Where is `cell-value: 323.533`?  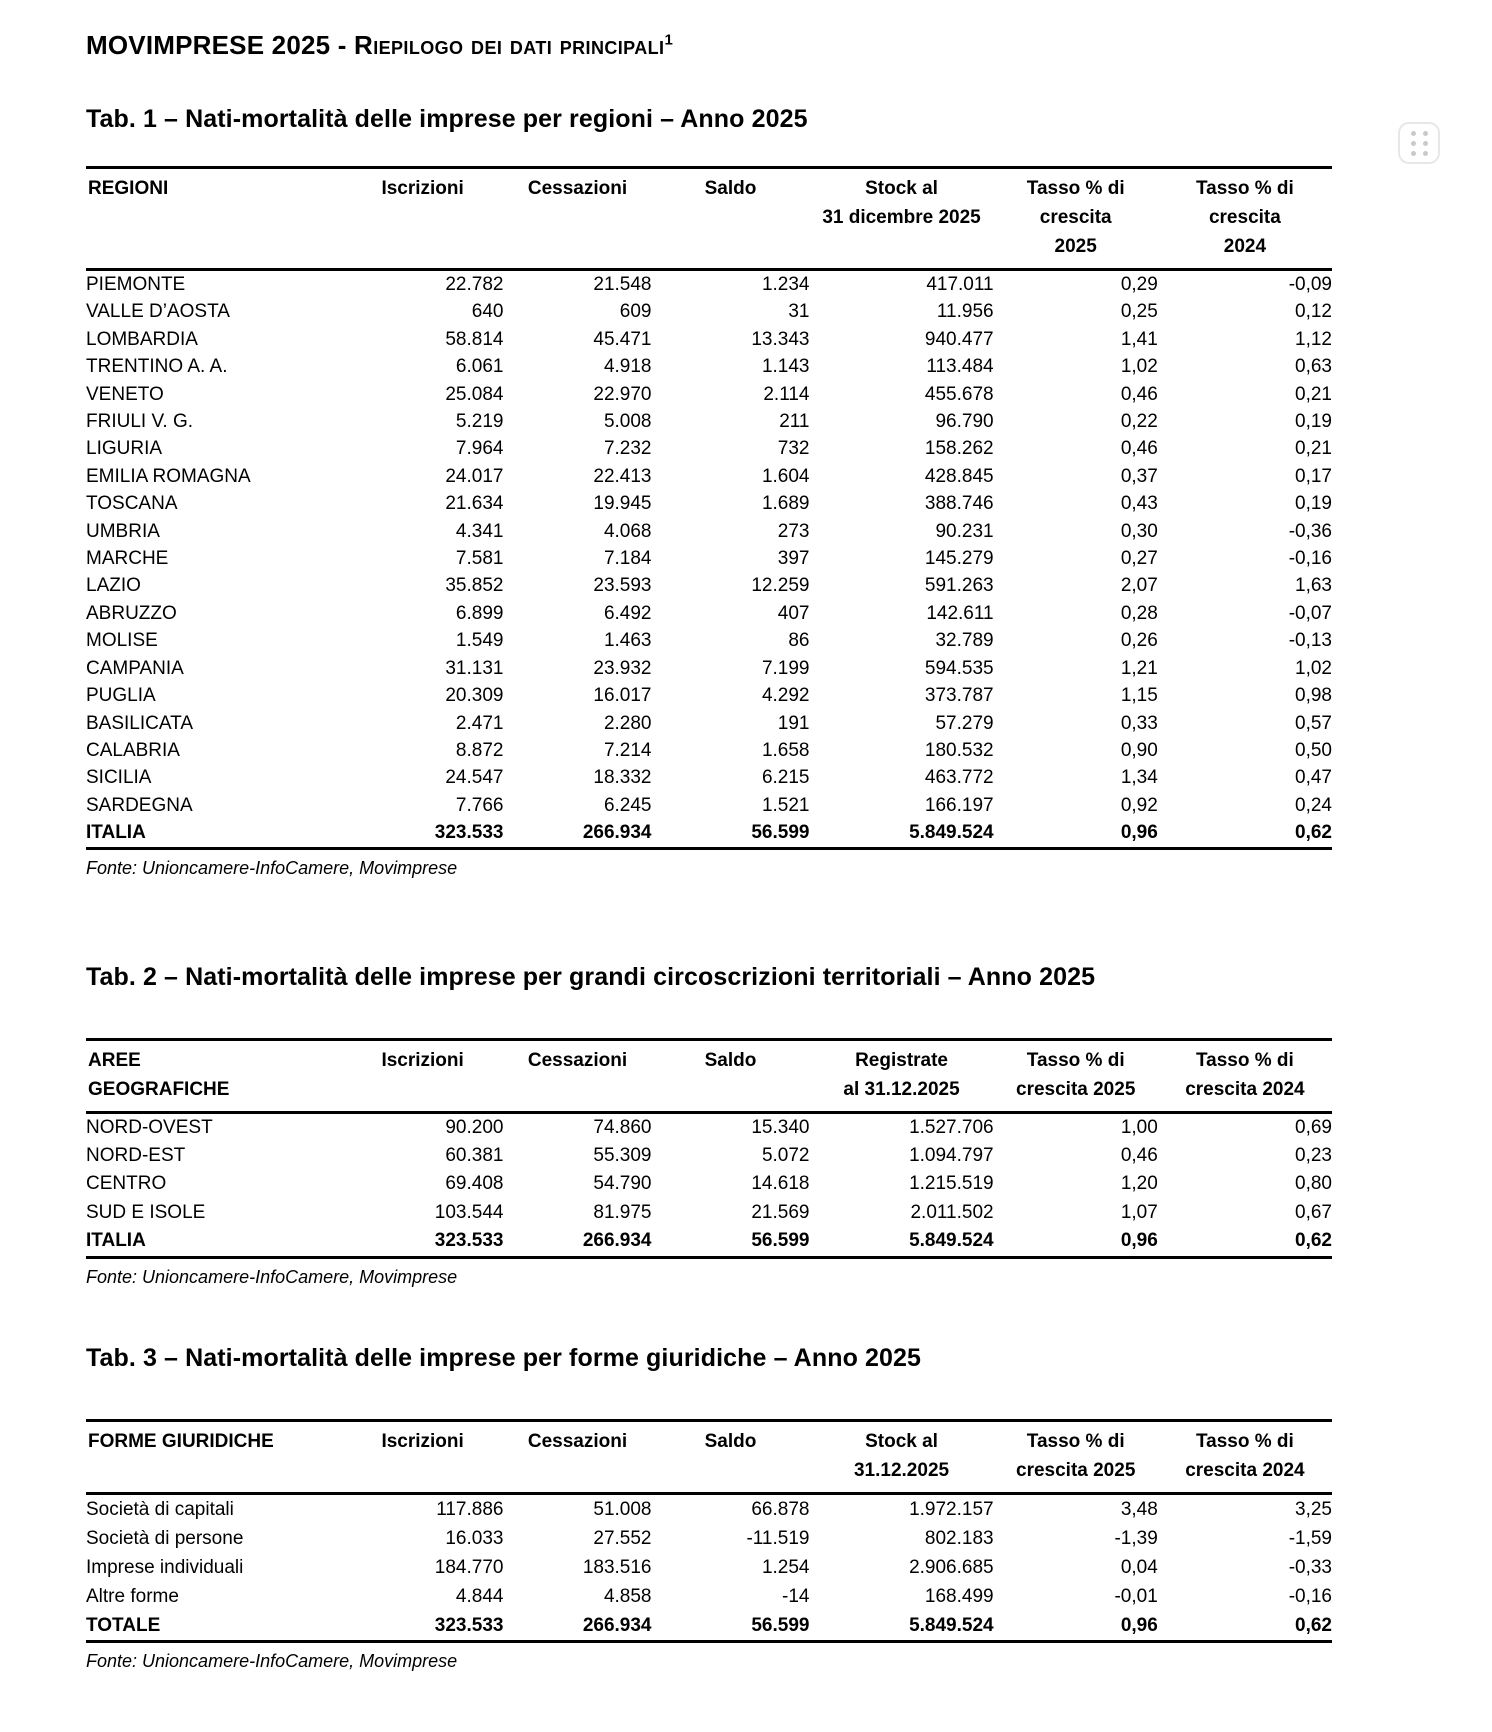
cell-value: 323.533 is located at coordinates (469, 1241).